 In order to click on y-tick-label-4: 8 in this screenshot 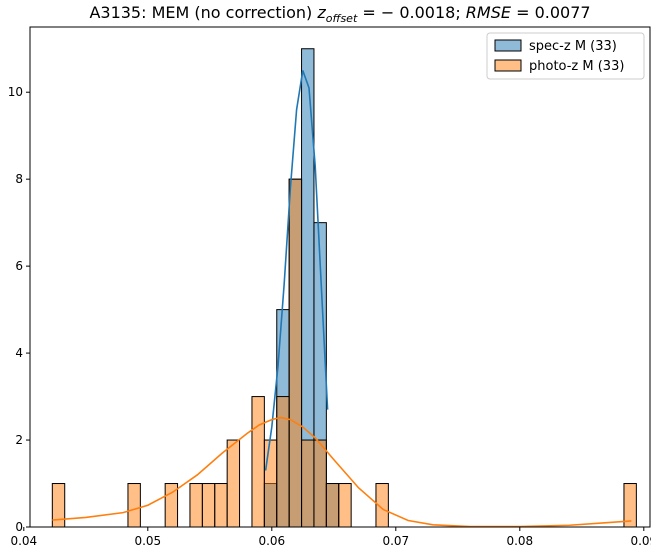, I will do `click(19, 179)`.